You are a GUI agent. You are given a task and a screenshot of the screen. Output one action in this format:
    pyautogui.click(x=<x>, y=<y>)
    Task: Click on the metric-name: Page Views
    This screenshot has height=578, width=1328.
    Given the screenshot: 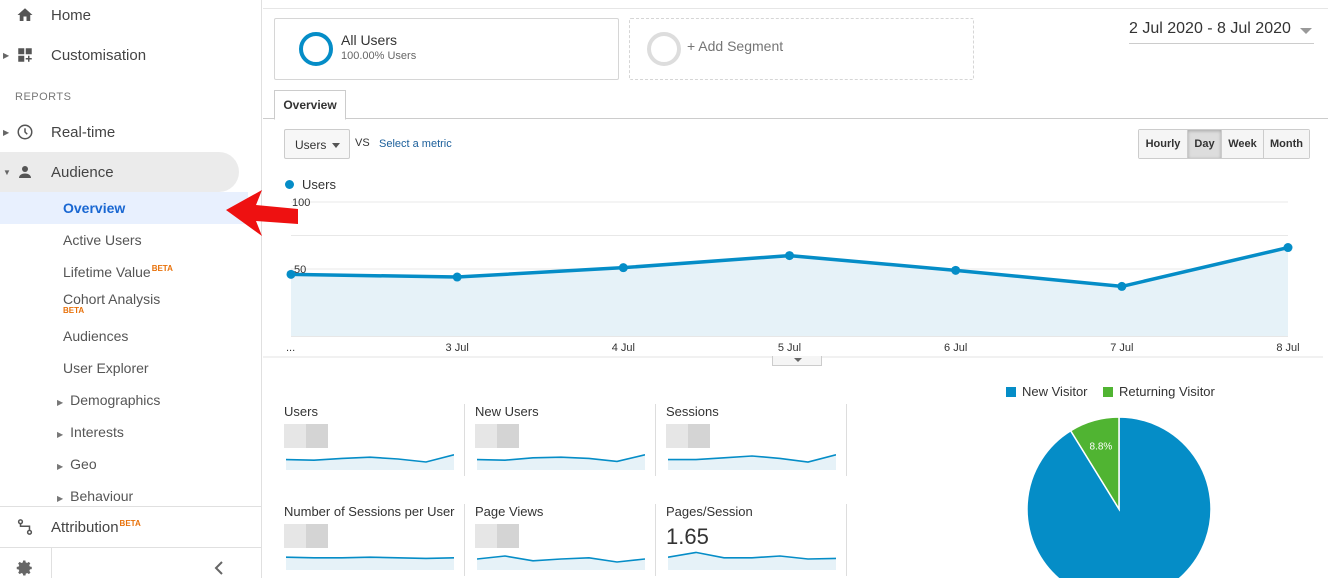 What is the action you would take?
    pyautogui.click(x=509, y=511)
    